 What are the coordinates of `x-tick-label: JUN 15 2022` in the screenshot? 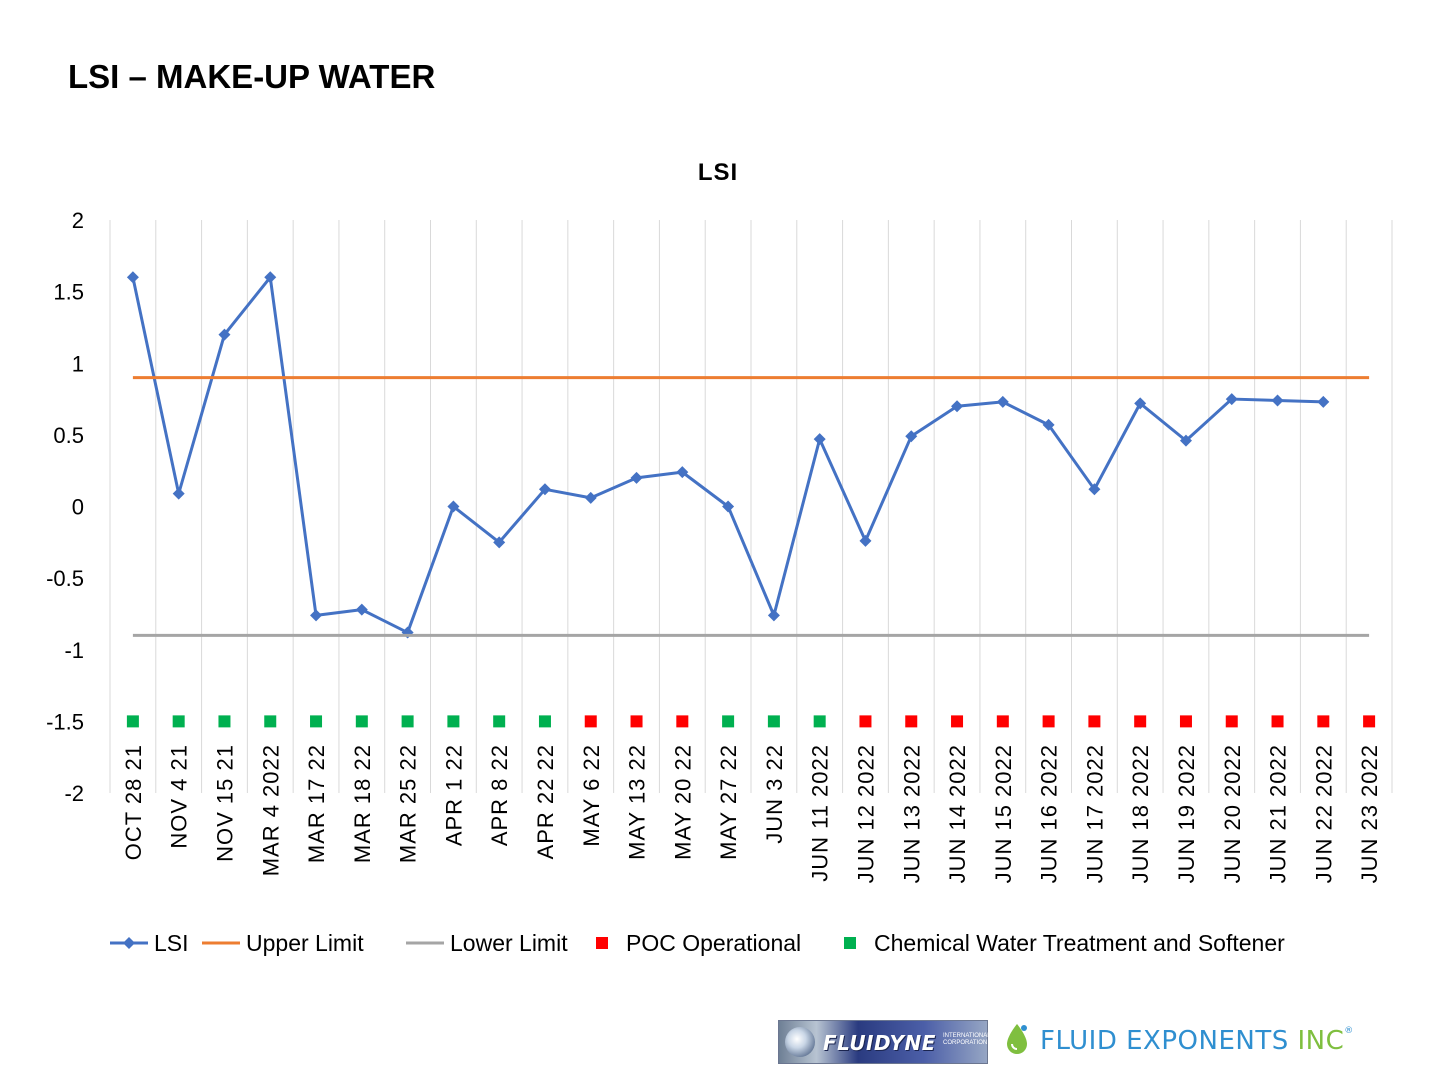 It's located at (1003, 813).